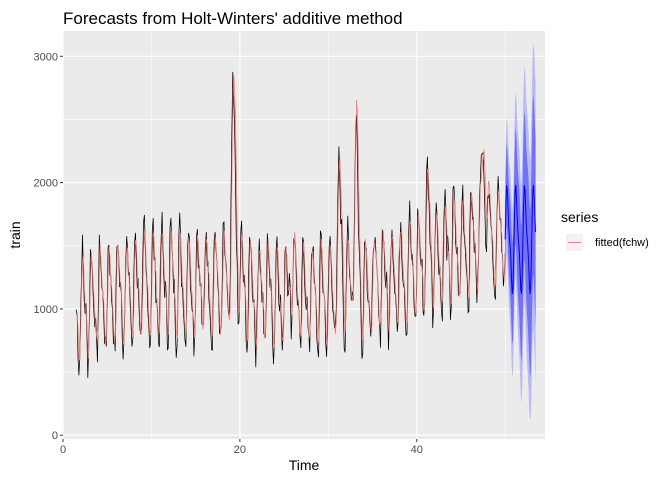 The height and width of the screenshot is (480, 672). What do you see at coordinates (46, 184) in the screenshot?
I see `y-tick-label: 2000` at bounding box center [46, 184].